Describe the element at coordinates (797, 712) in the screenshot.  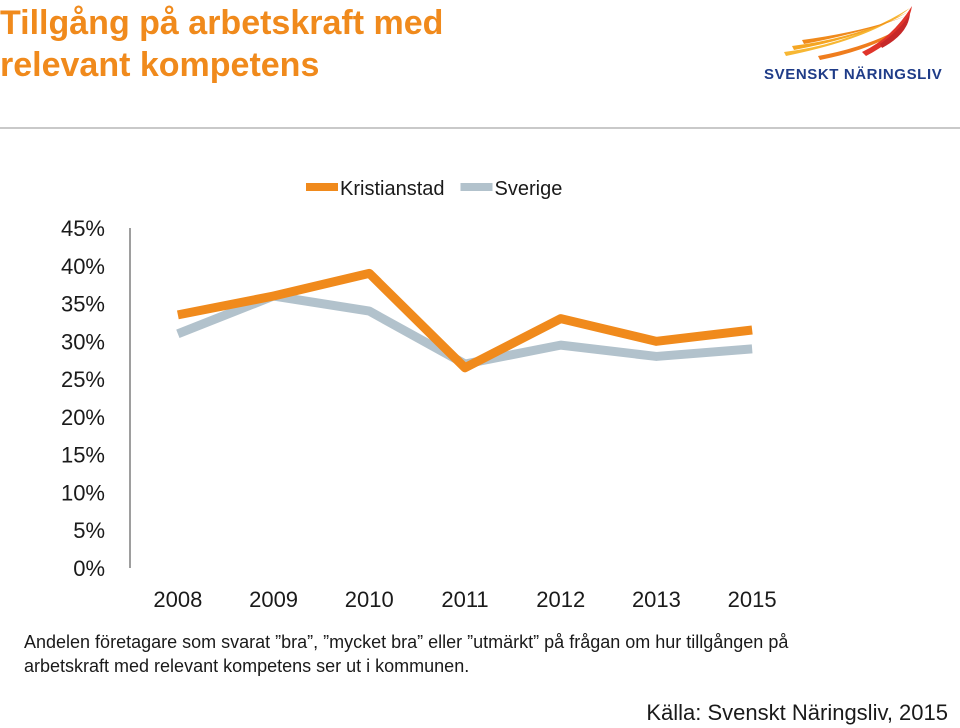
I see `source-note: Källa: Svenskt Näringsliv, 2015` at that location.